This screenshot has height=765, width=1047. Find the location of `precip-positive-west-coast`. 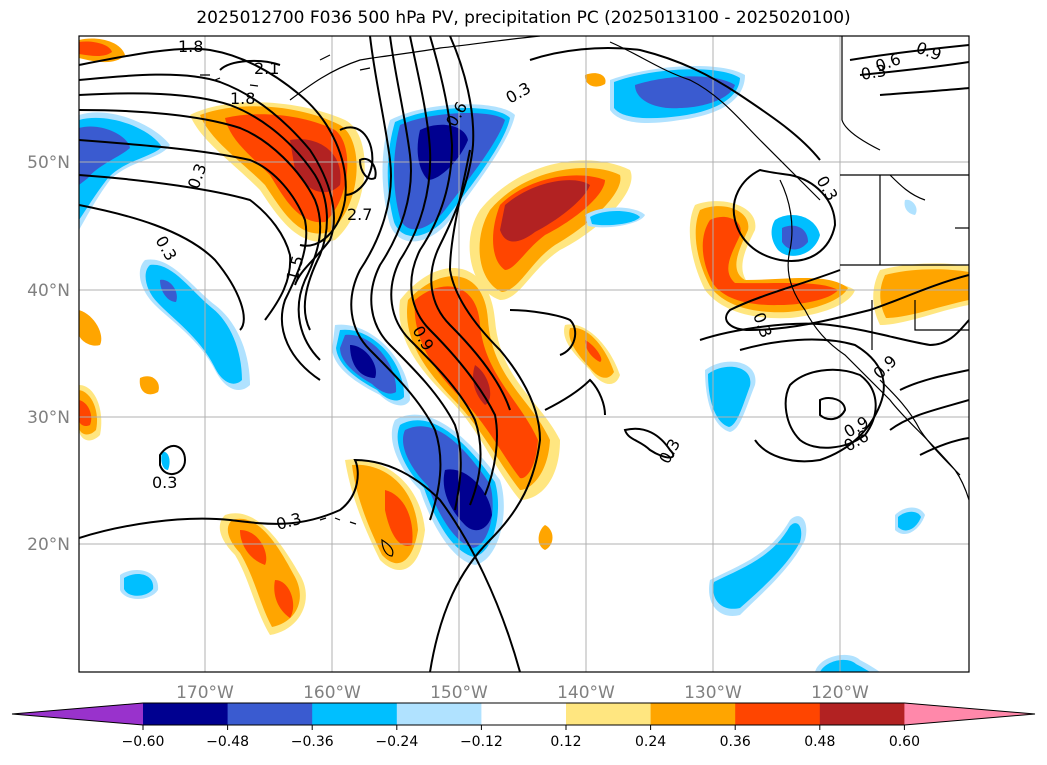

precip-positive-west-coast is located at coordinates (829, 263).